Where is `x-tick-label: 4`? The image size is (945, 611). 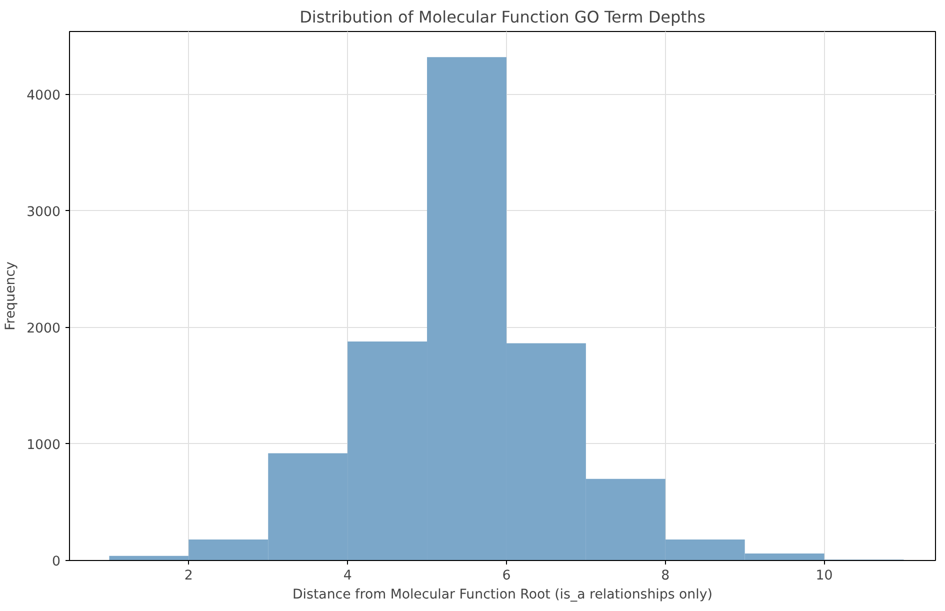 x-tick-label: 4 is located at coordinates (347, 576).